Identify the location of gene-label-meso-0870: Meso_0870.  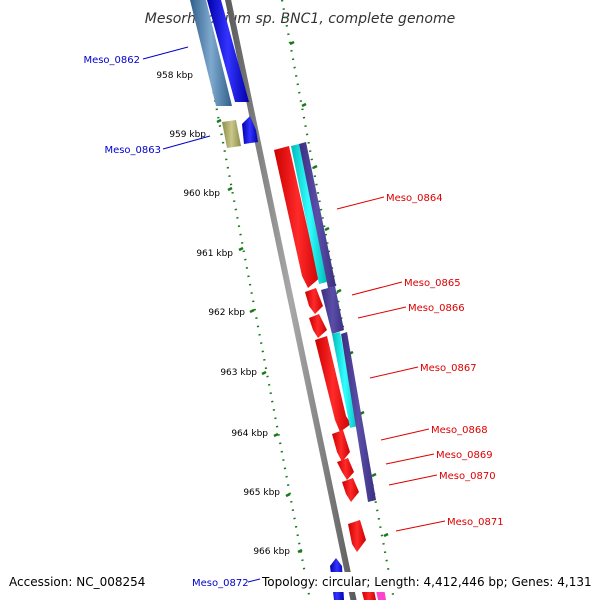
(467, 476).